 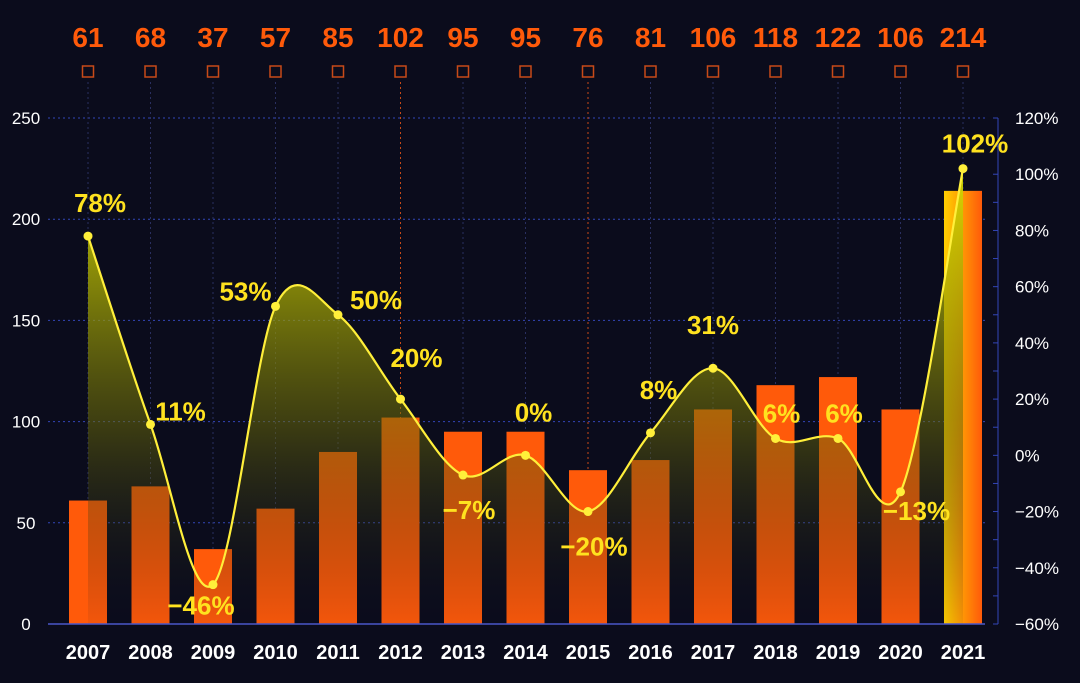 What do you see at coordinates (400, 399) in the screenshot?
I see `growth-point-2012` at bounding box center [400, 399].